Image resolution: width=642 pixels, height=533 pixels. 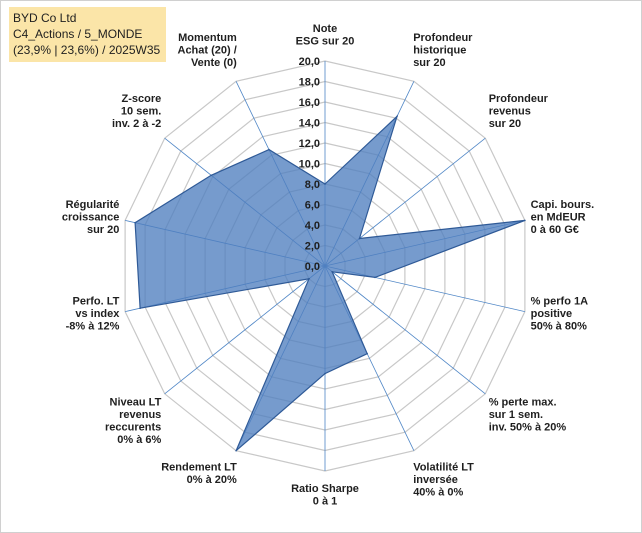 I want to click on axis-label-line: Ratio Sharpe, so click(x=325, y=489).